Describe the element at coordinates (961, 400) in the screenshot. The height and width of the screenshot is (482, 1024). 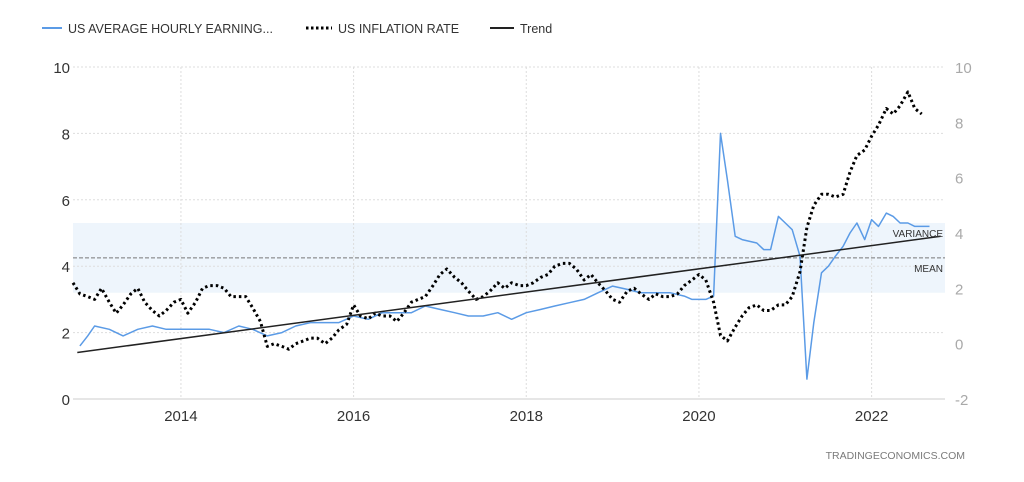
I see `right-tick-label: -2` at that location.